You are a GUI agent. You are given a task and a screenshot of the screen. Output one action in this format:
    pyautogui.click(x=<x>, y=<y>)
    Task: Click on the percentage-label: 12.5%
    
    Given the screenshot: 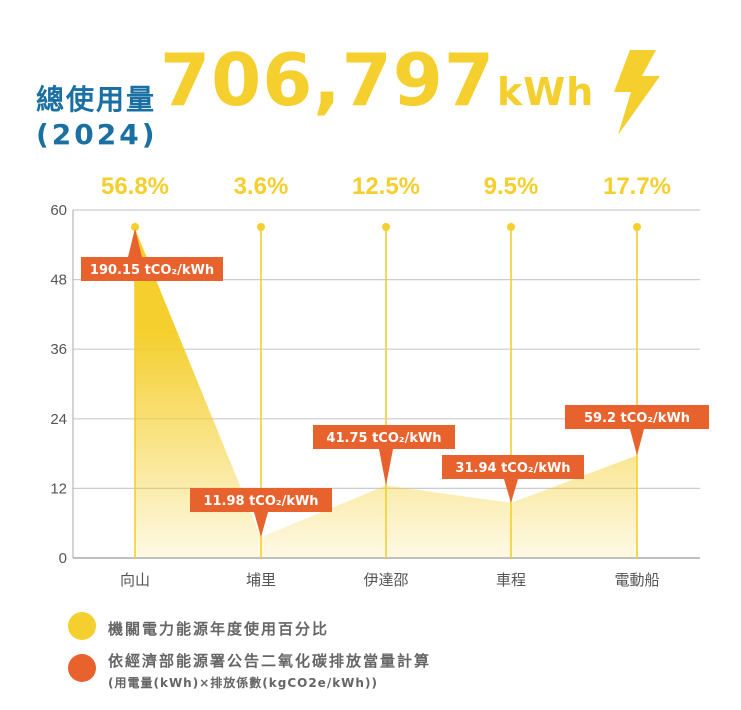 What is the action you would take?
    pyautogui.click(x=386, y=186)
    